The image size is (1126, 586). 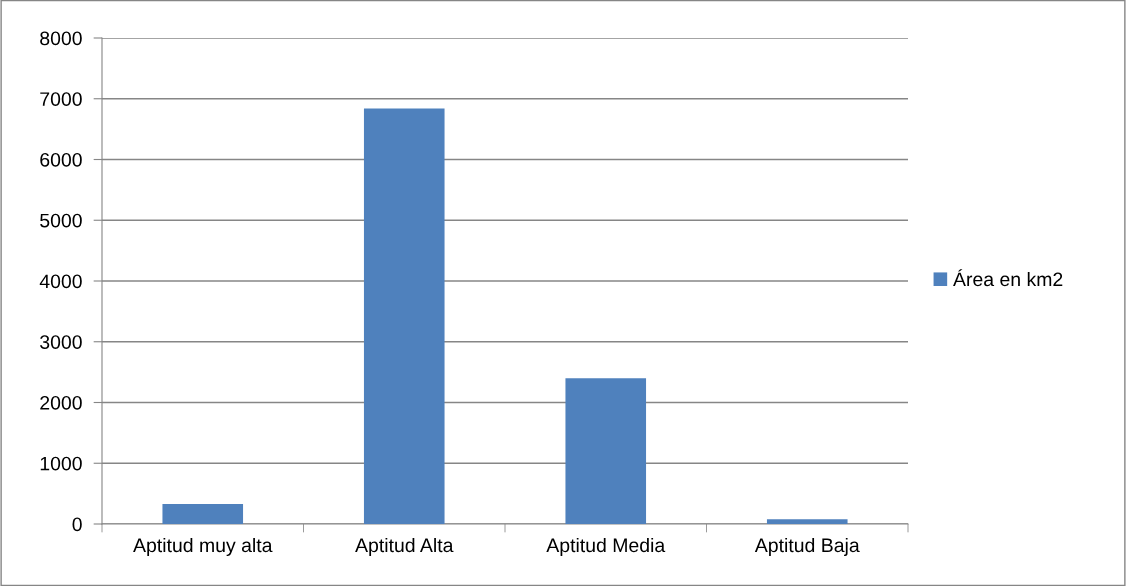 I want to click on y-tick-label: 7000, so click(x=61, y=99).